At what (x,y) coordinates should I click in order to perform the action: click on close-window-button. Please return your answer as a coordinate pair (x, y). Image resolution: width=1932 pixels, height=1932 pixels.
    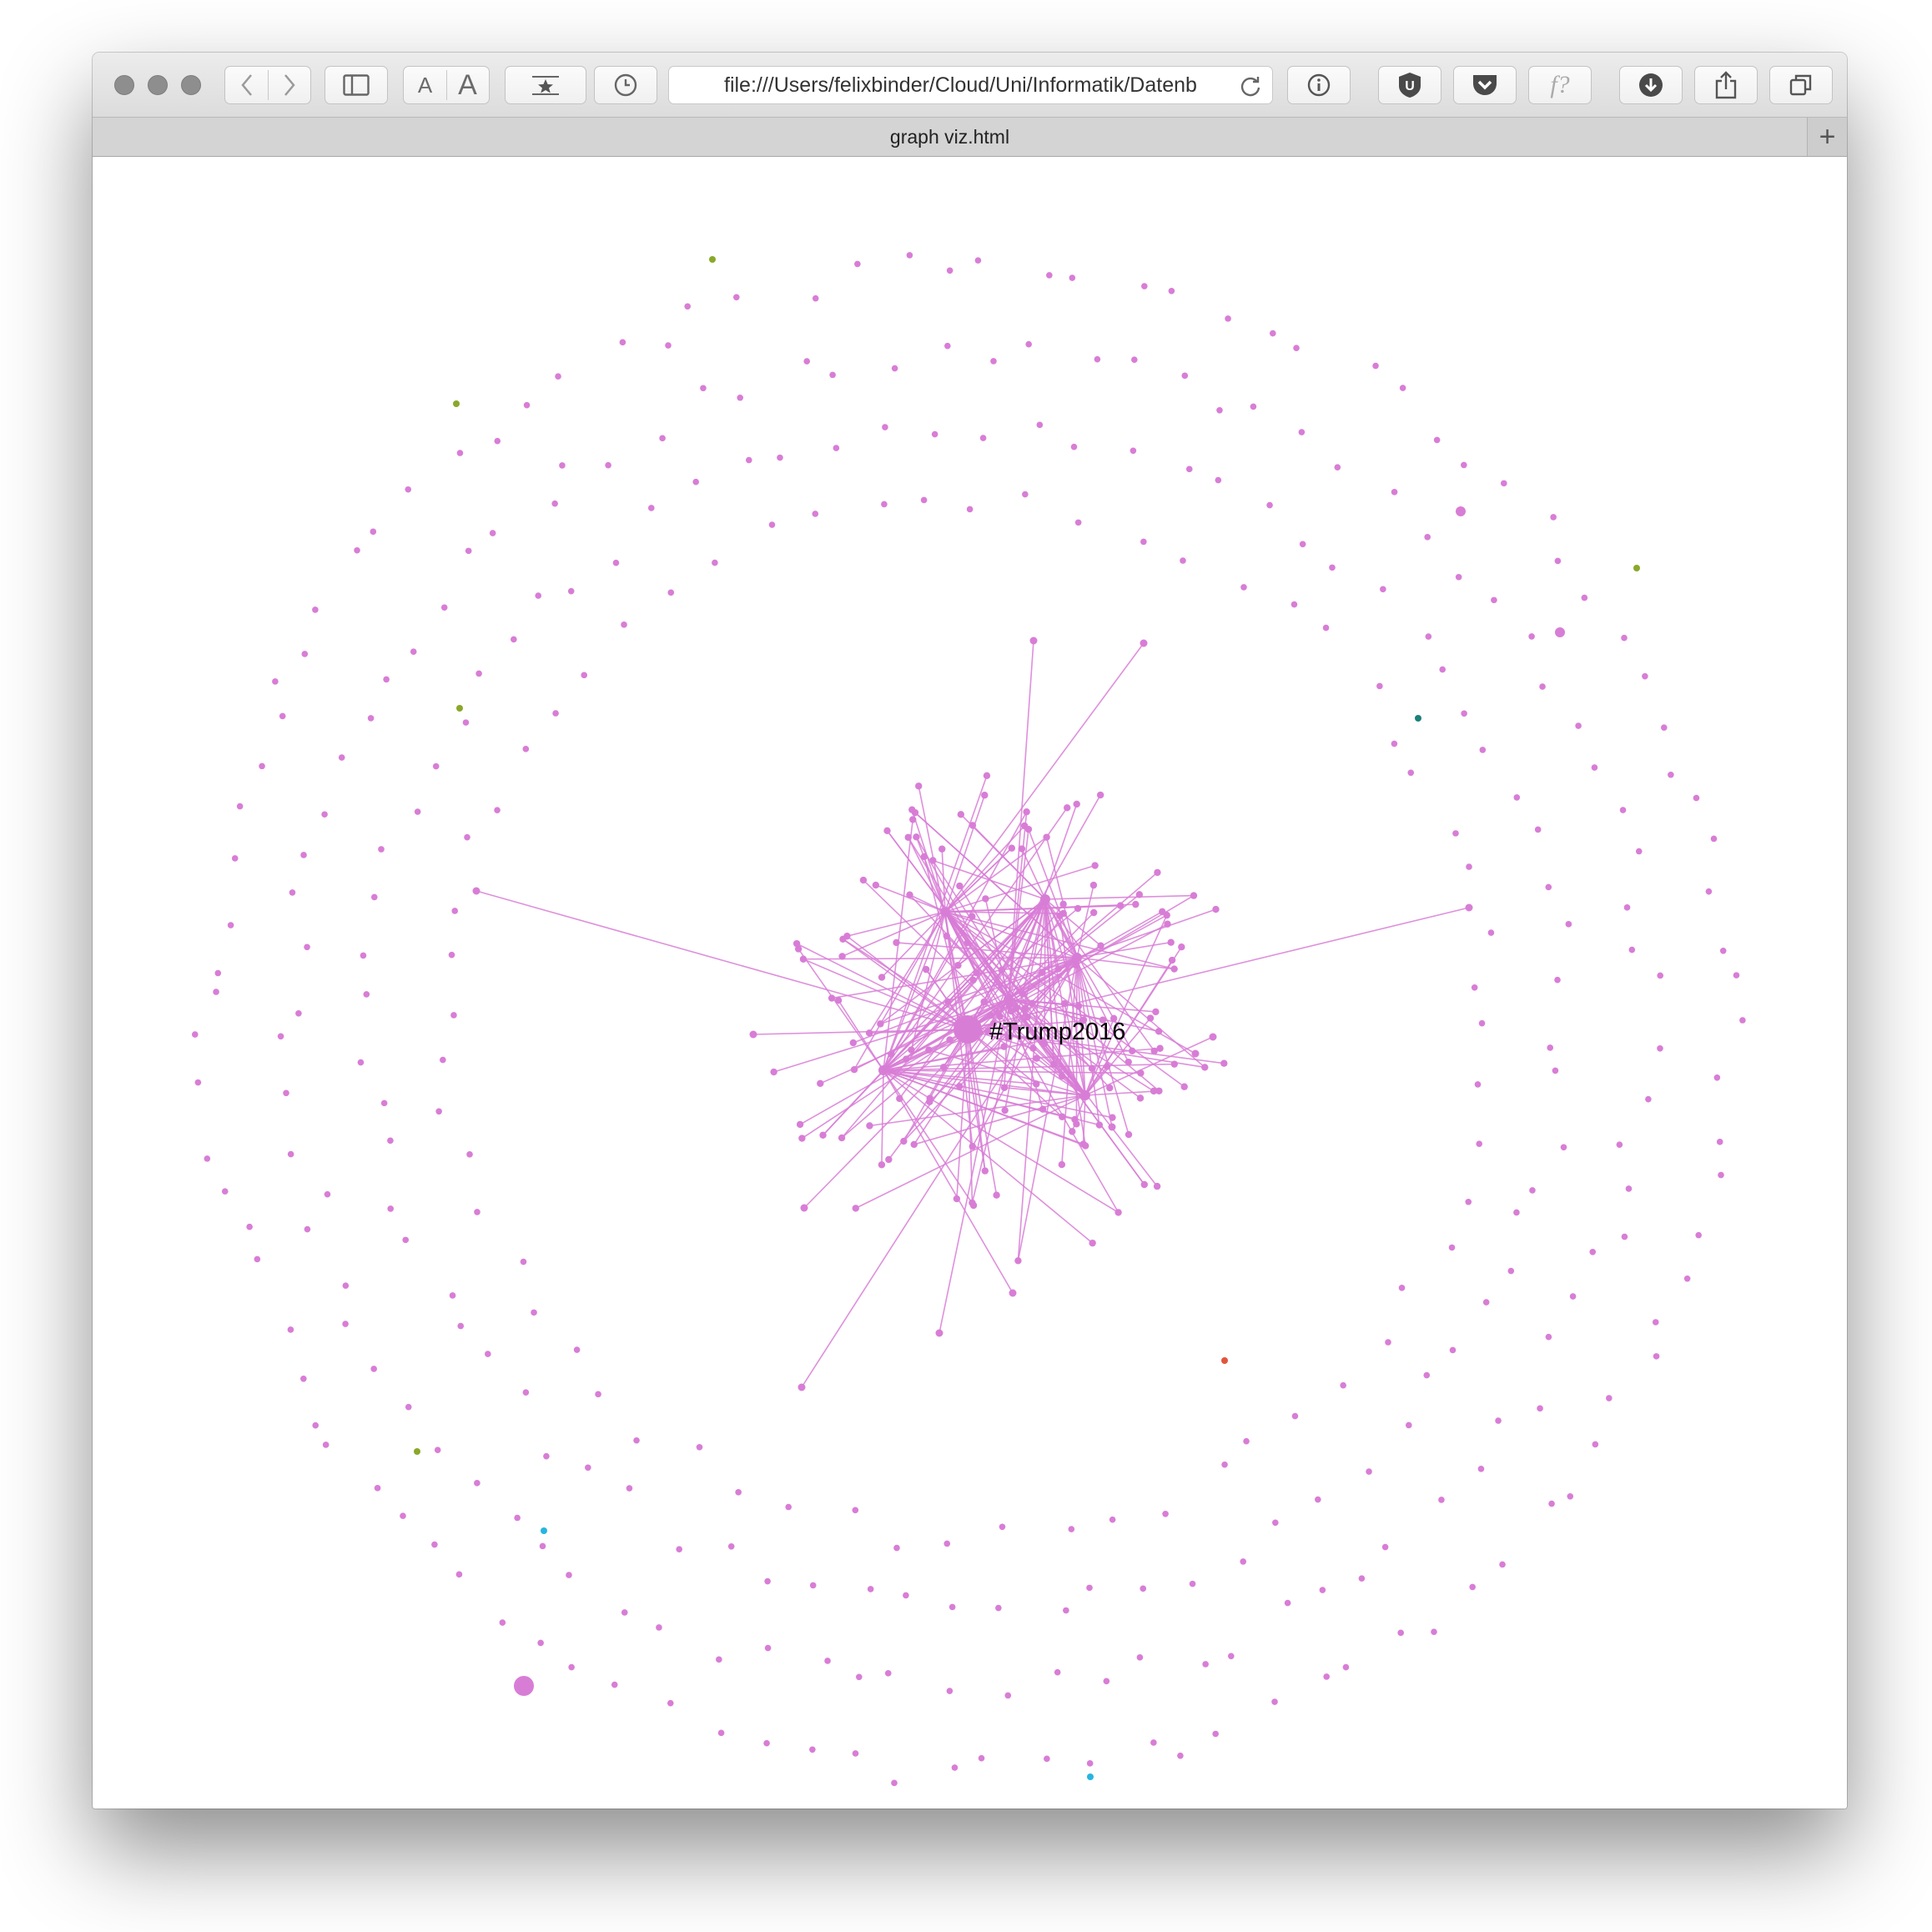
    Looking at the image, I should click on (124, 85).